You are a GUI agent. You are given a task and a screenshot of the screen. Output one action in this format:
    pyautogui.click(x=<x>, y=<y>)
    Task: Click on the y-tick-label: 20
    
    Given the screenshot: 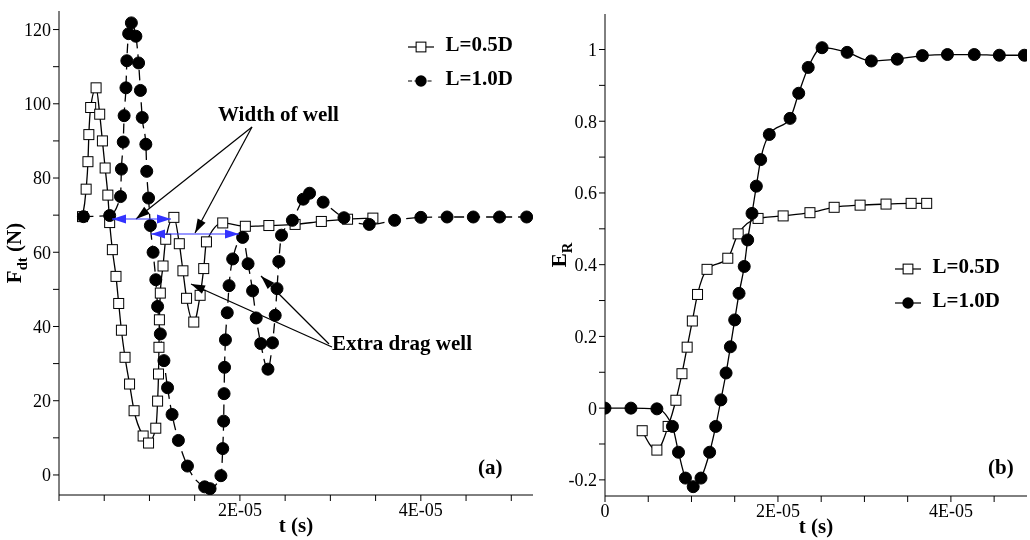 What is the action you would take?
    pyautogui.click(x=42, y=401)
    